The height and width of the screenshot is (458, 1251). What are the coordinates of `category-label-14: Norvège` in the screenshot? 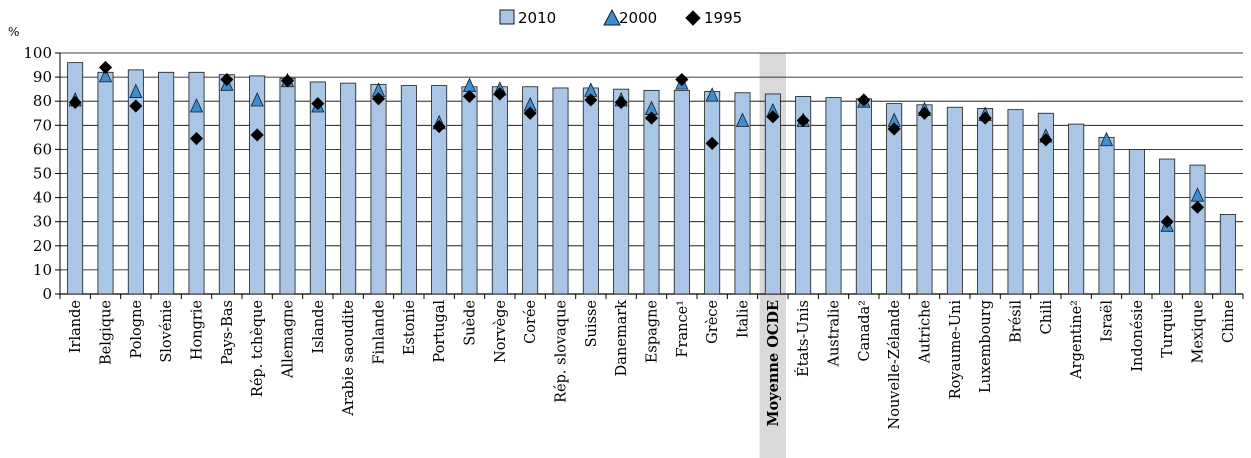 It's located at (501, 331).